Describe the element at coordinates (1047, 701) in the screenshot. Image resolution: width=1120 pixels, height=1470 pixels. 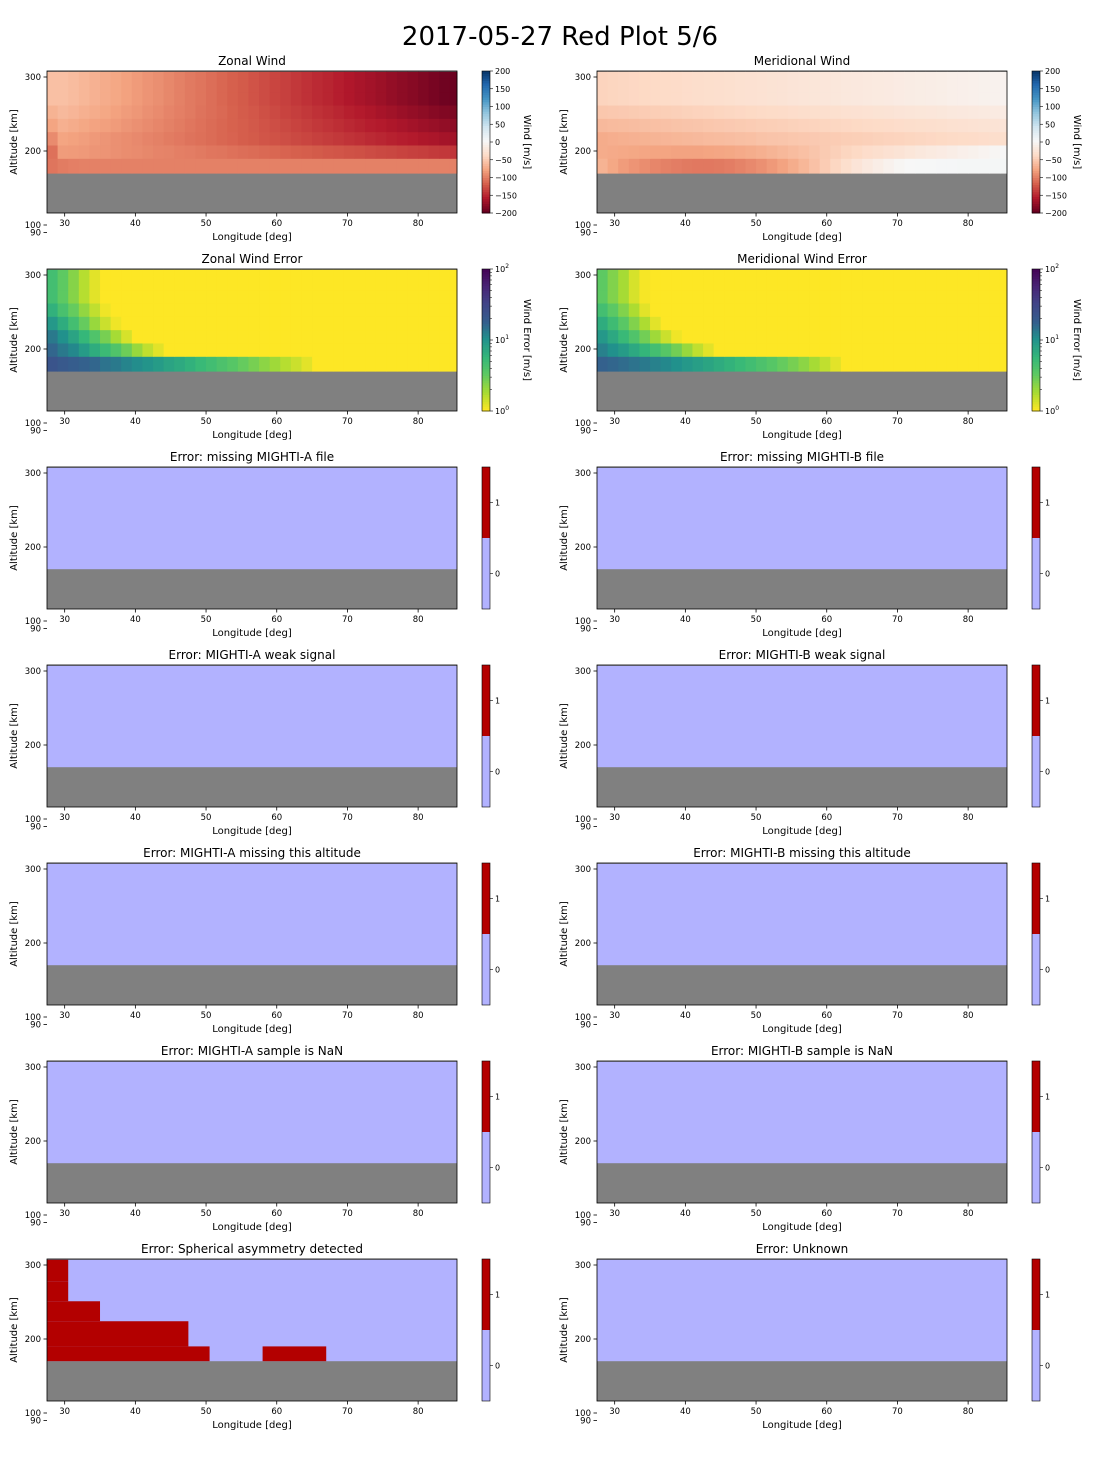
I see `colorbar-tick-label: 1` at that location.